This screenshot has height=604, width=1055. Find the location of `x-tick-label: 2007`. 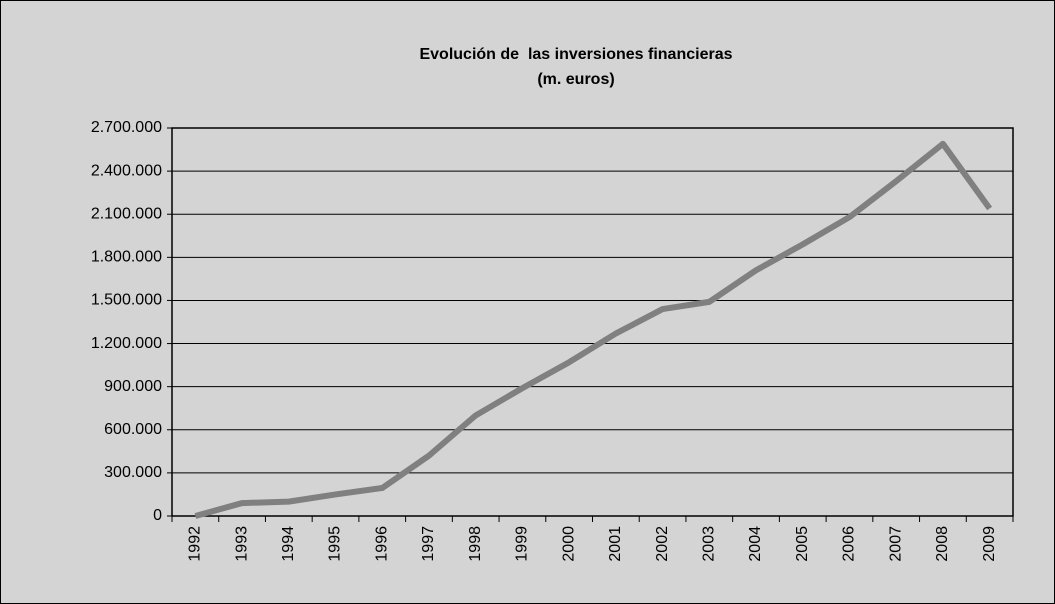

x-tick-label: 2007 is located at coordinates (895, 544).